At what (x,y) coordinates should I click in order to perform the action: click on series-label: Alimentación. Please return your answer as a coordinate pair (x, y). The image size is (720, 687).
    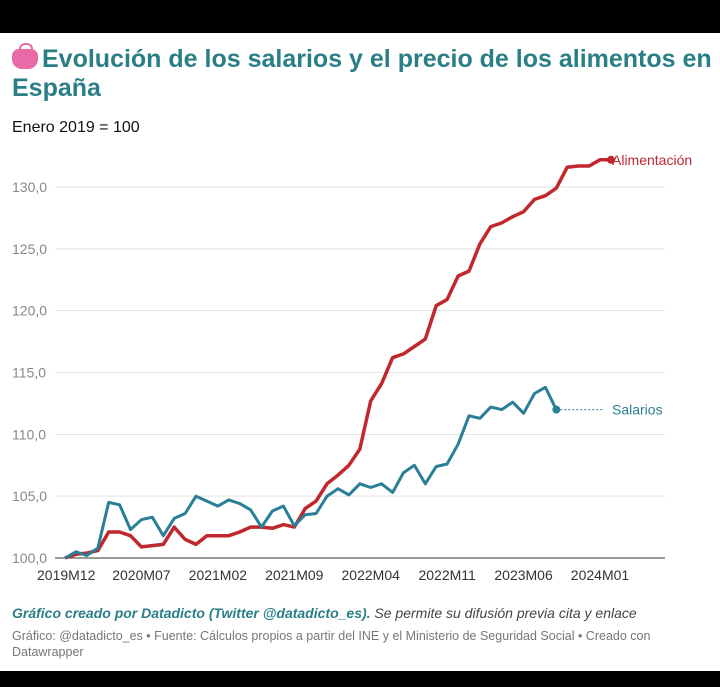
    Looking at the image, I should click on (652, 160).